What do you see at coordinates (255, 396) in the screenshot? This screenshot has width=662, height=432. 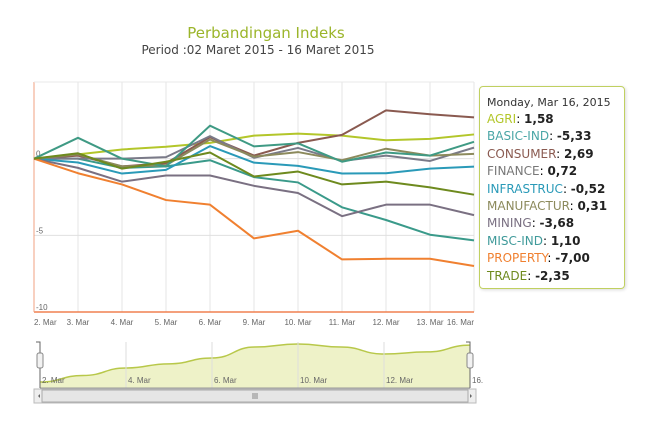 I see `scrollbar-grip-icon` at bounding box center [255, 396].